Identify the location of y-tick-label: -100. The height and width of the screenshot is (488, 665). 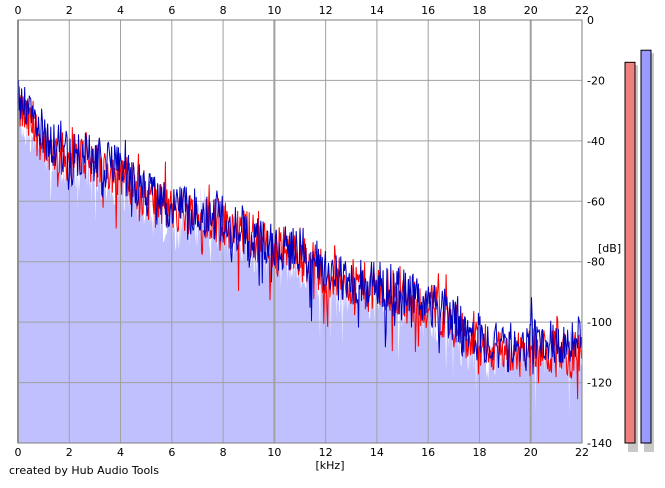
(599, 322).